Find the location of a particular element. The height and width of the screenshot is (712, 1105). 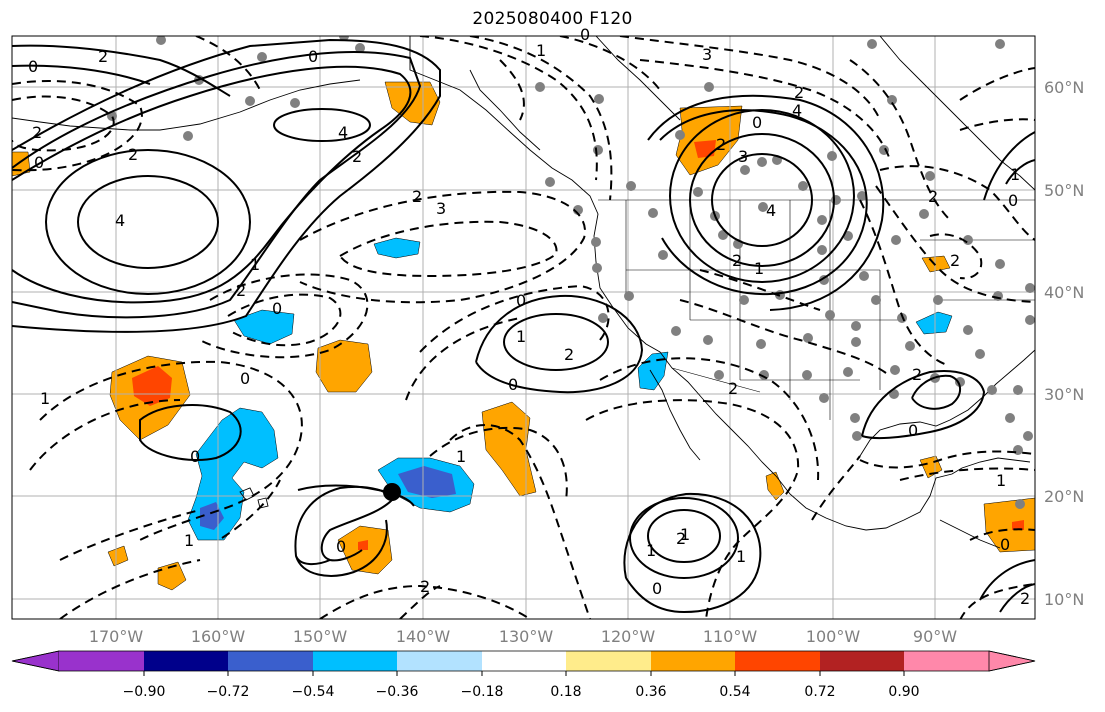

lon-label-90w: 90°W is located at coordinates (935, 636).